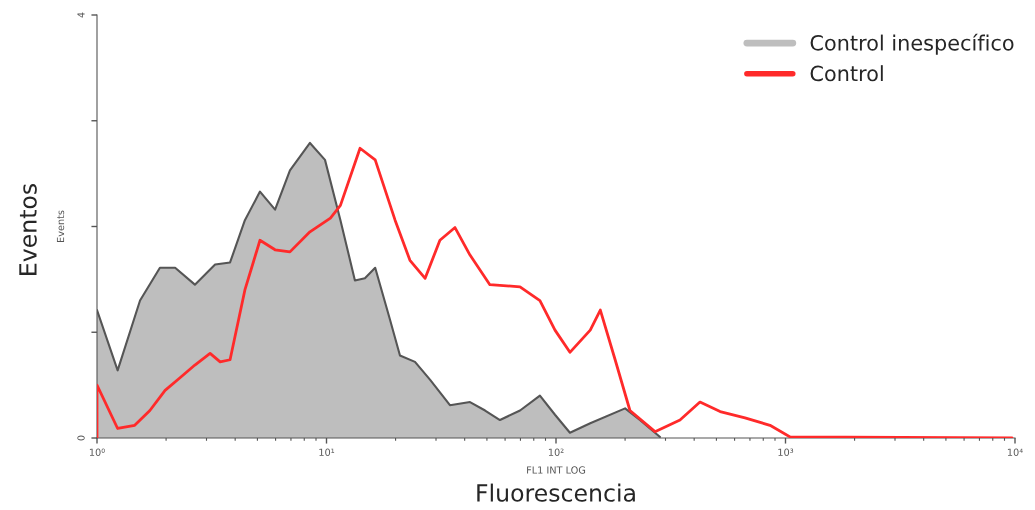 Image resolution: width=1035 pixels, height=510 pixels. Describe the element at coordinates (912, 44) in the screenshot. I see `legend-label: Control inespecífico` at that location.